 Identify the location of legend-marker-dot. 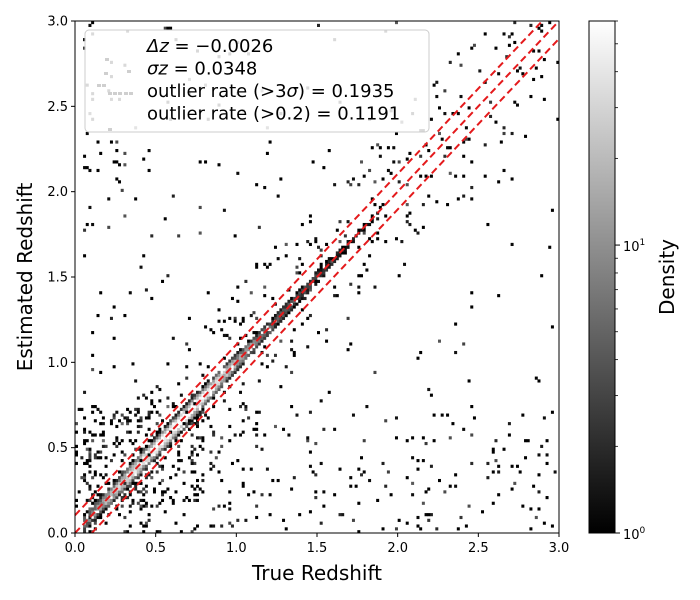
(131, 93).